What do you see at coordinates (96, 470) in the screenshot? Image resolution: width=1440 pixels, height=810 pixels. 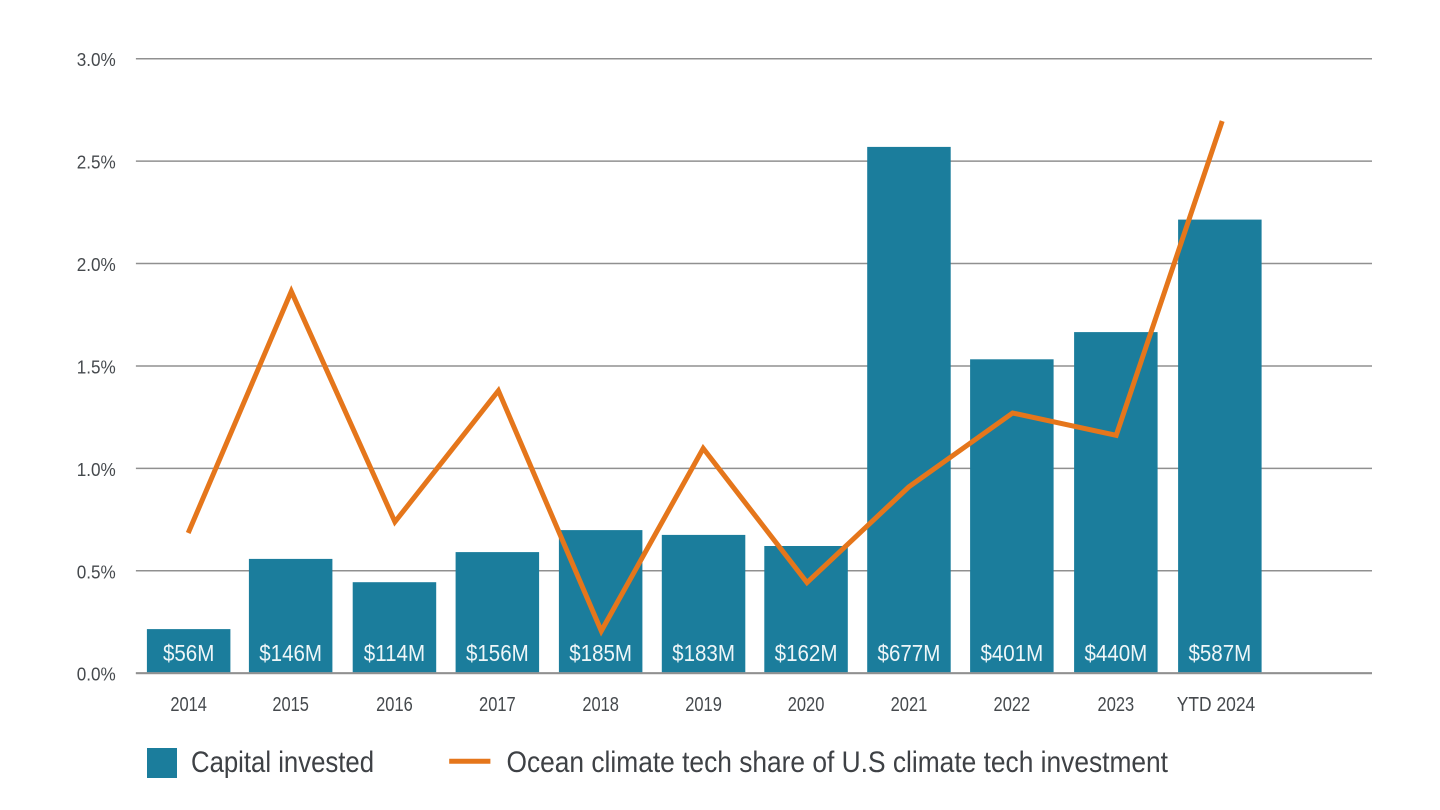 I see `svg-text: 1.0%` at bounding box center [96, 470].